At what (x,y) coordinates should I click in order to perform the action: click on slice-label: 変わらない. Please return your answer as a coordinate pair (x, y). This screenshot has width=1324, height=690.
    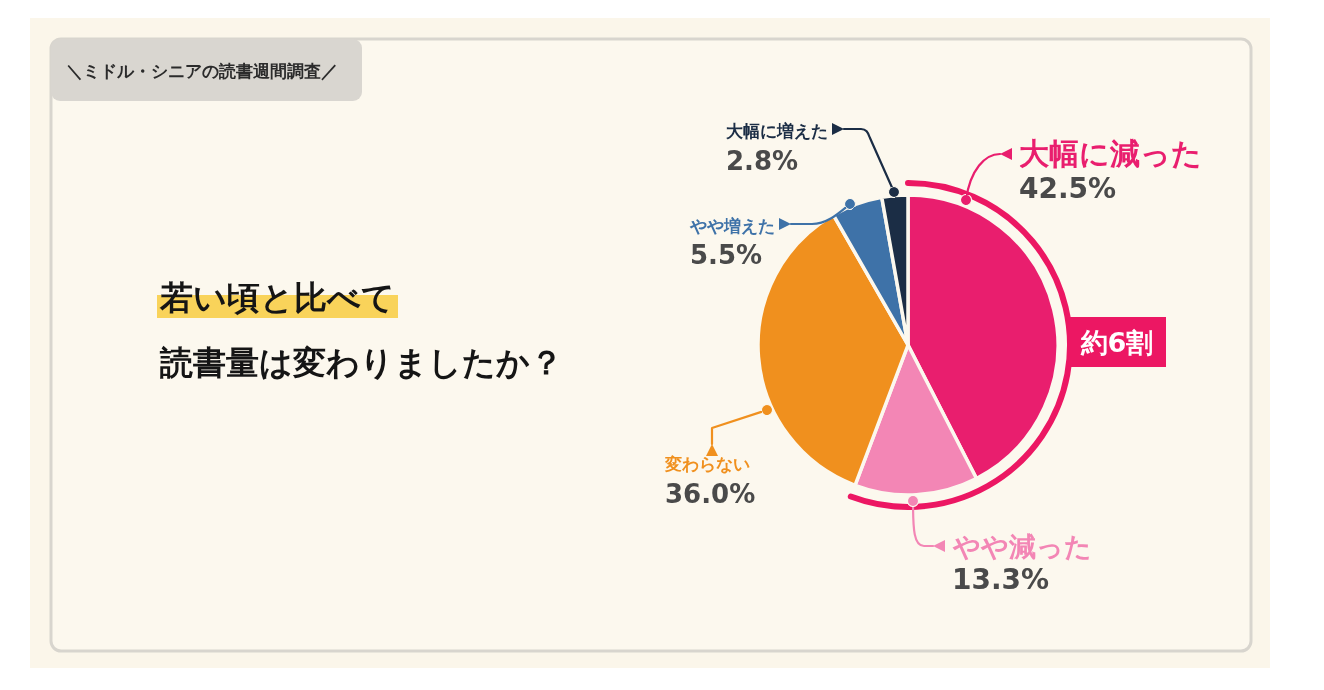
    Looking at the image, I should click on (707, 464).